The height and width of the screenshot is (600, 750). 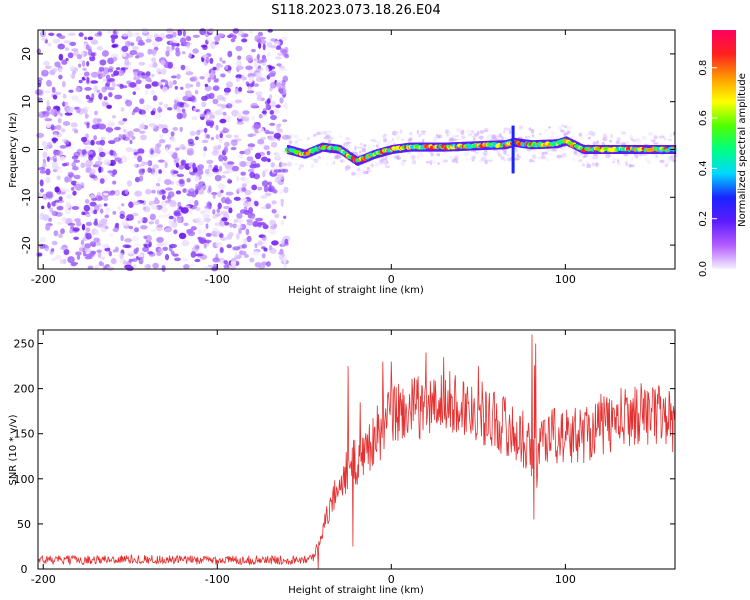 I want to click on snr-x-tick-label: -200, so click(x=43, y=579).